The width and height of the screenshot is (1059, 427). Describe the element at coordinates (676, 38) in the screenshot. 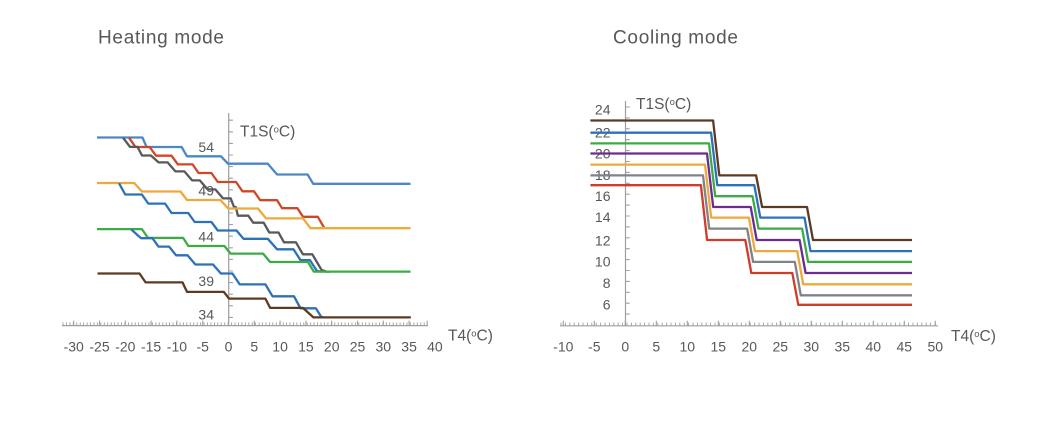

I see `svg-text: Cooling mode` at that location.